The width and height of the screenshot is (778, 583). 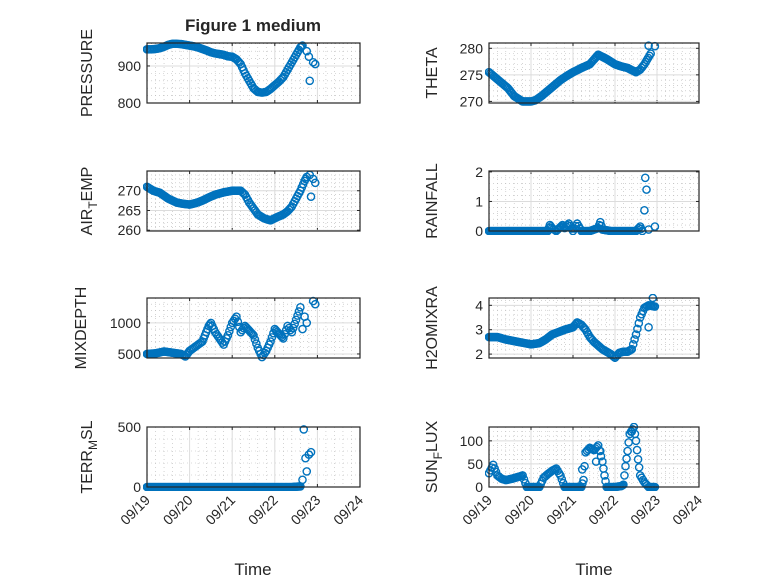 I want to click on subplot-mixdepth: 500 1000 MIXDEPTH, so click(x=217, y=328).